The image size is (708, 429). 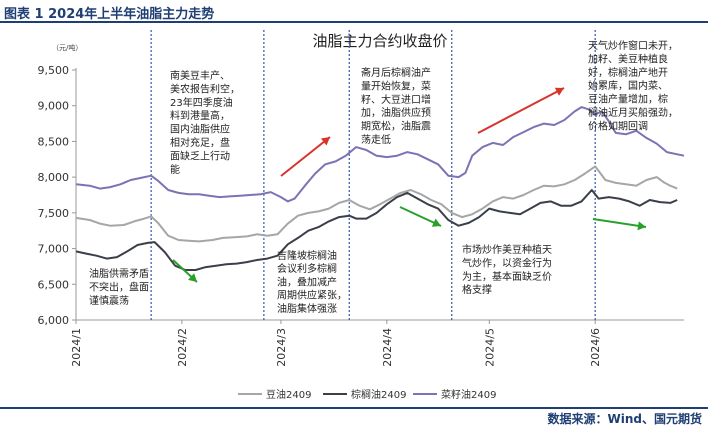 What do you see at coordinates (54, 177) in the screenshot?
I see `y-tick-label: 8,000` at bounding box center [54, 177].